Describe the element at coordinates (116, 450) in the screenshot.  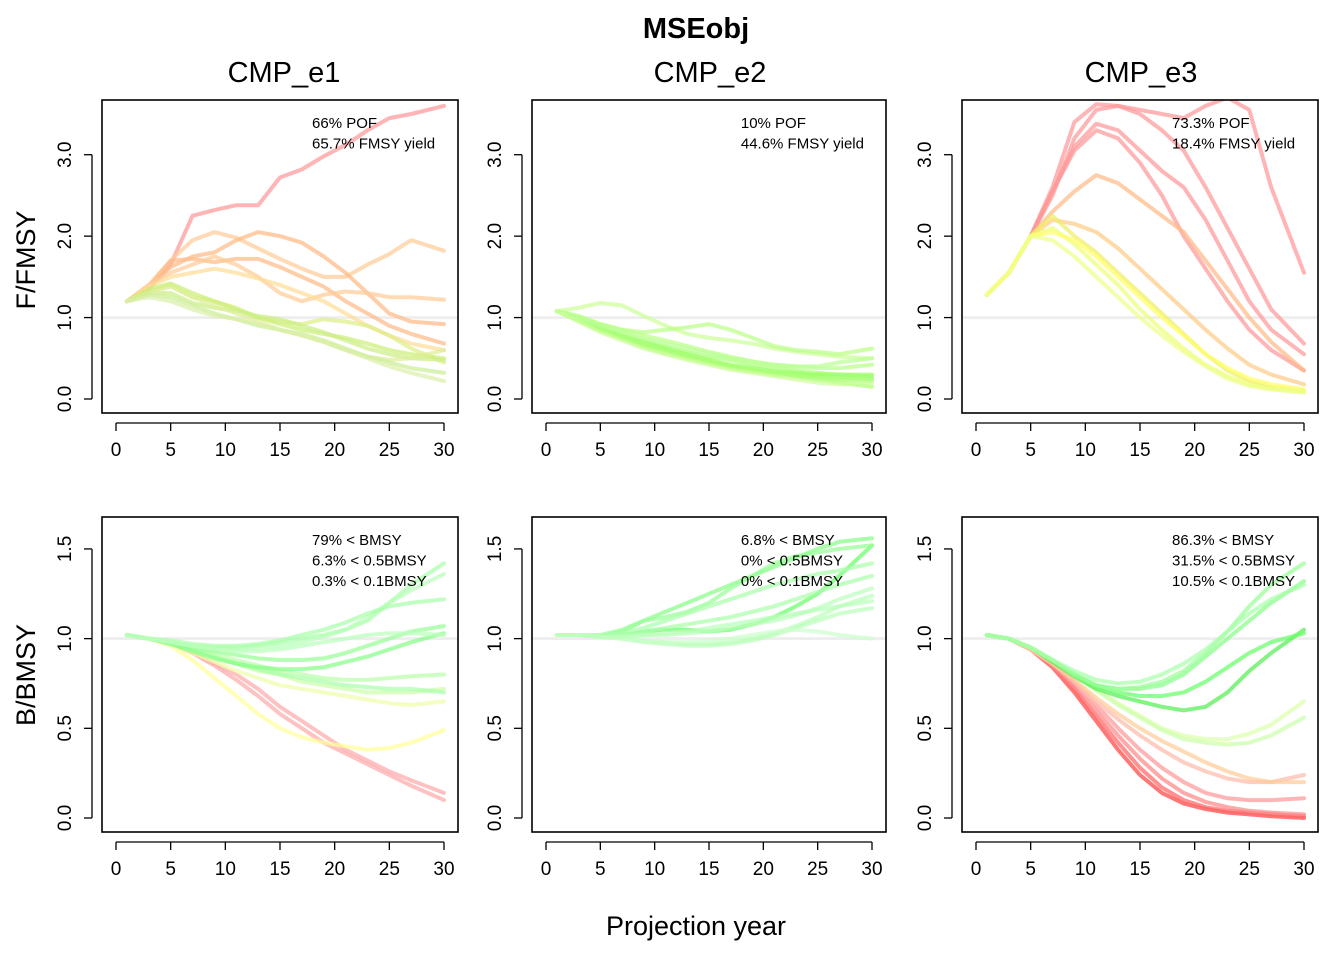
I see `f-e1-x-tick-label: 0` at that location.